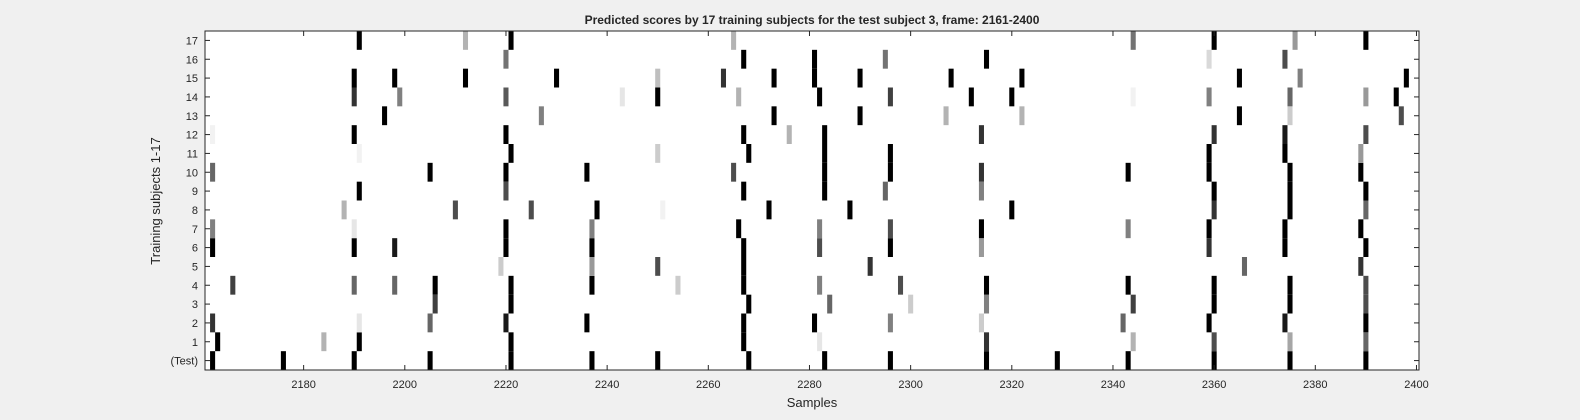 This screenshot has width=1580, height=420. I want to click on y-tick-label: 1, so click(195, 343).